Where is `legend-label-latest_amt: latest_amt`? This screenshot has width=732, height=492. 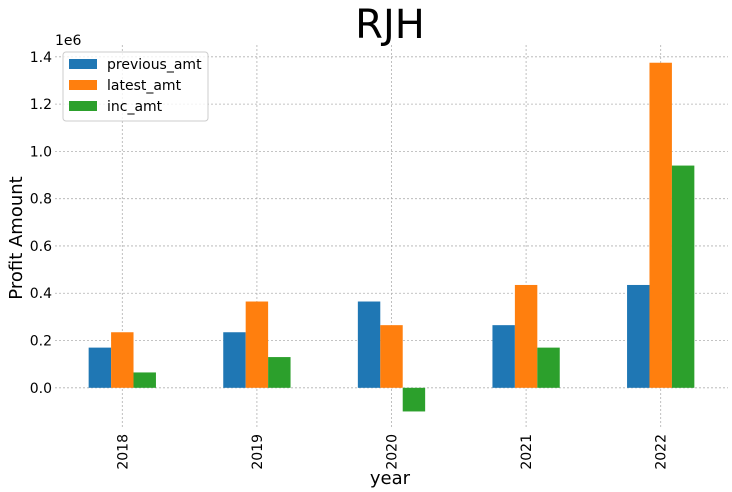 legend-label-latest_amt: latest_amt is located at coordinates (144, 86).